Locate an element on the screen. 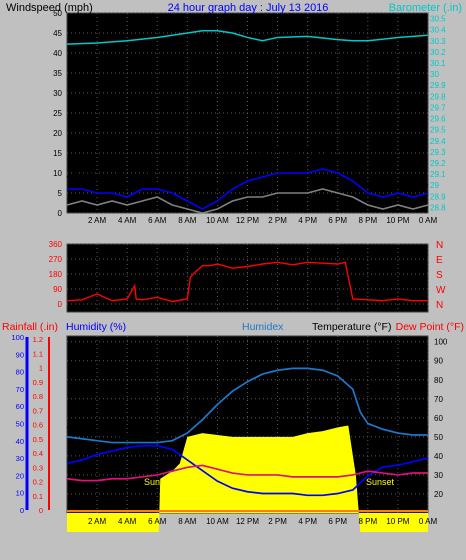 Image resolution: width=466 pixels, height=560 pixels. left-axis-label: Windspeed (mph) is located at coordinates (49, 8).